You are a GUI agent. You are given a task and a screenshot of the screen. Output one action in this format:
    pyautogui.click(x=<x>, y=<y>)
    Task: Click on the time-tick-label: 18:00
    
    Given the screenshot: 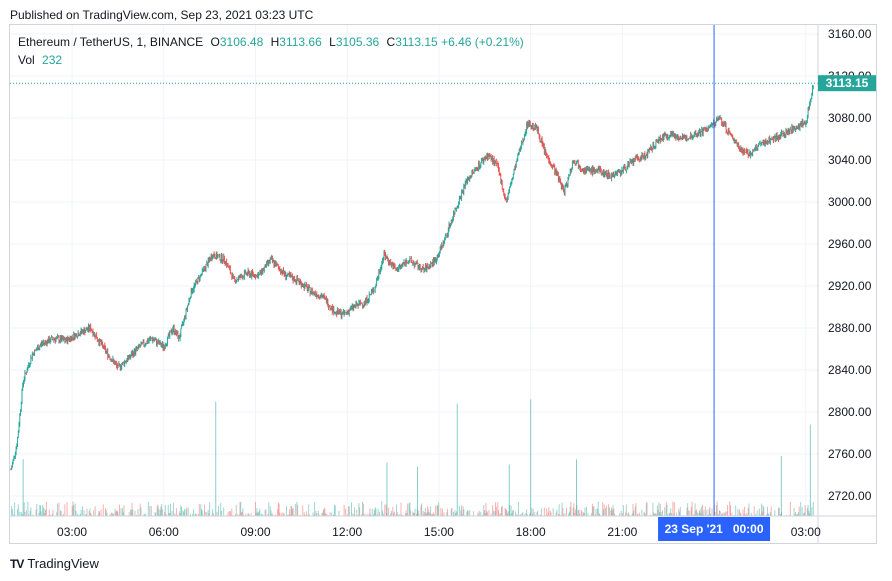 What is the action you would take?
    pyautogui.click(x=531, y=532)
    